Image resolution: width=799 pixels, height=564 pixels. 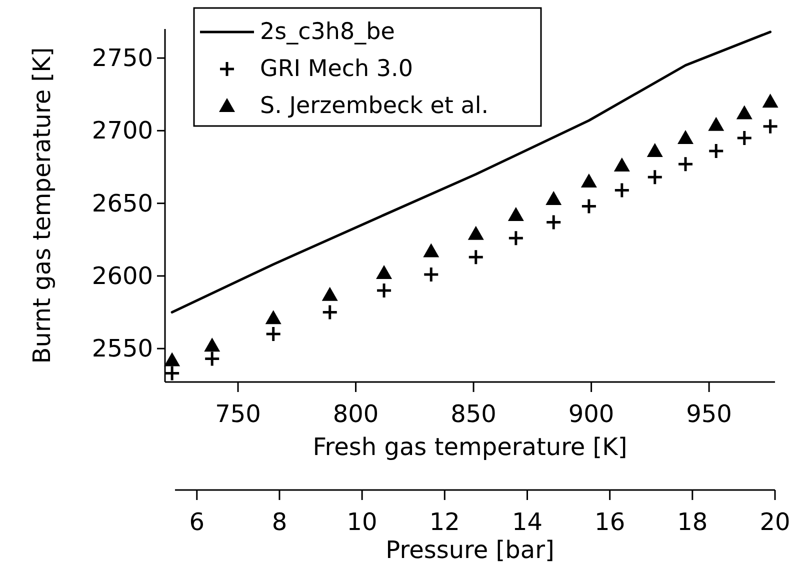 I want to click on x2-axis-title: Pressure [bar], so click(x=470, y=550).